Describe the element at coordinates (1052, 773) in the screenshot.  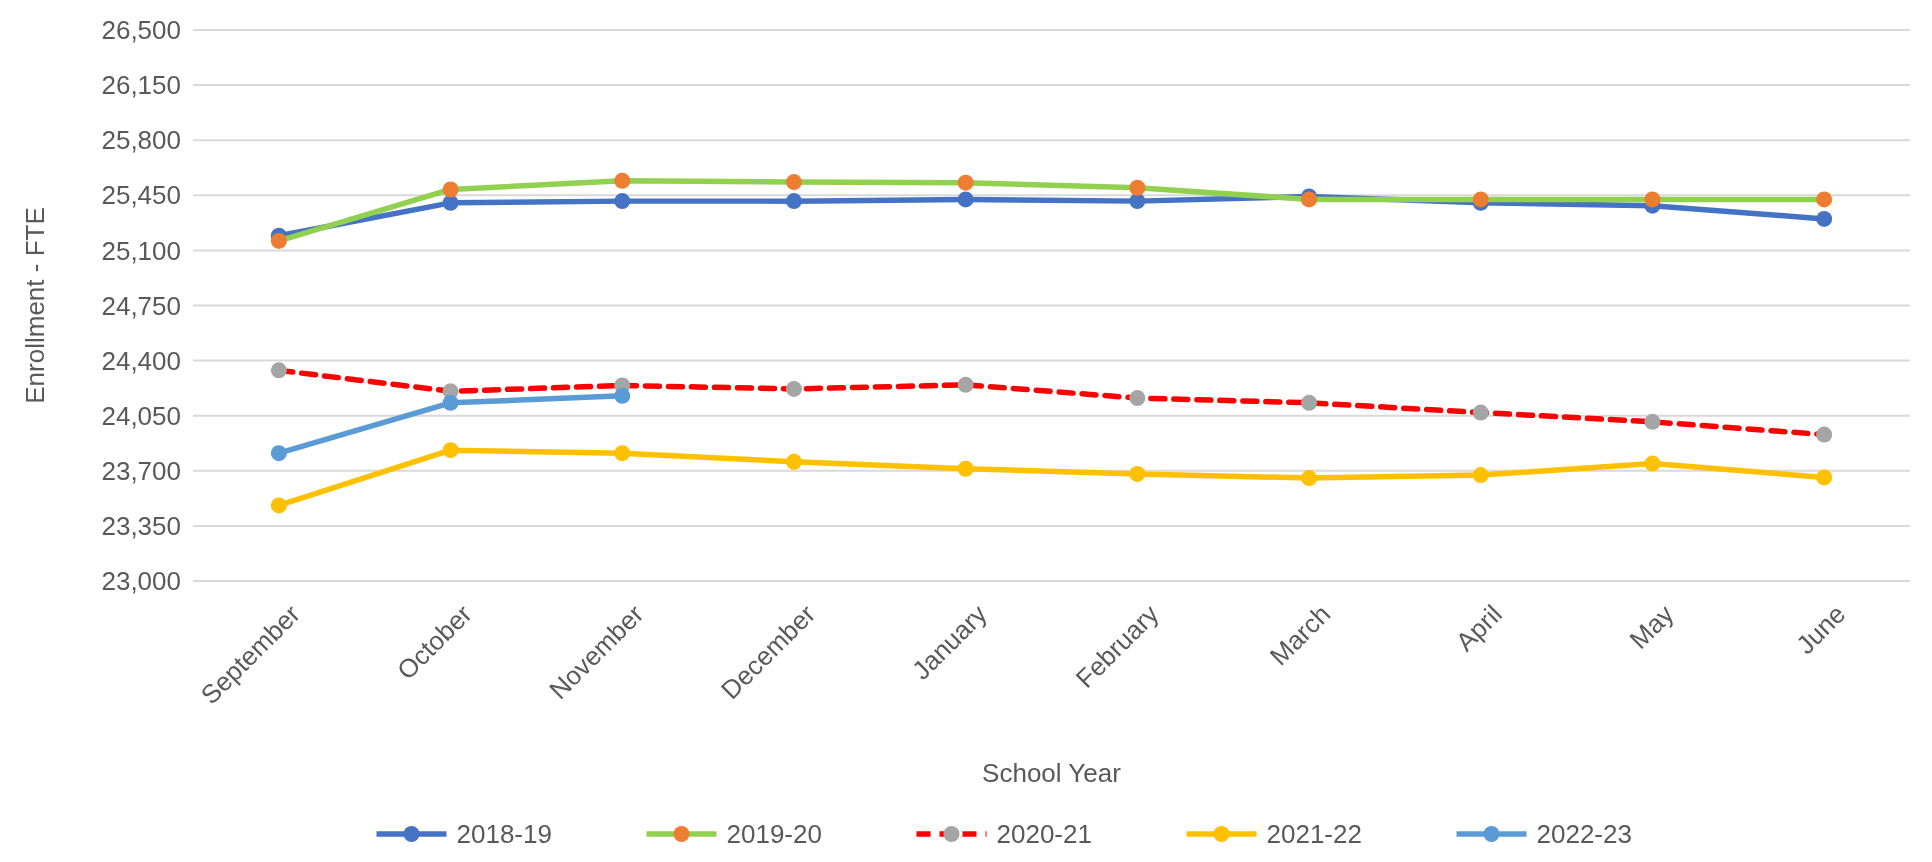
I see `x-axis-title: School Year` at that location.